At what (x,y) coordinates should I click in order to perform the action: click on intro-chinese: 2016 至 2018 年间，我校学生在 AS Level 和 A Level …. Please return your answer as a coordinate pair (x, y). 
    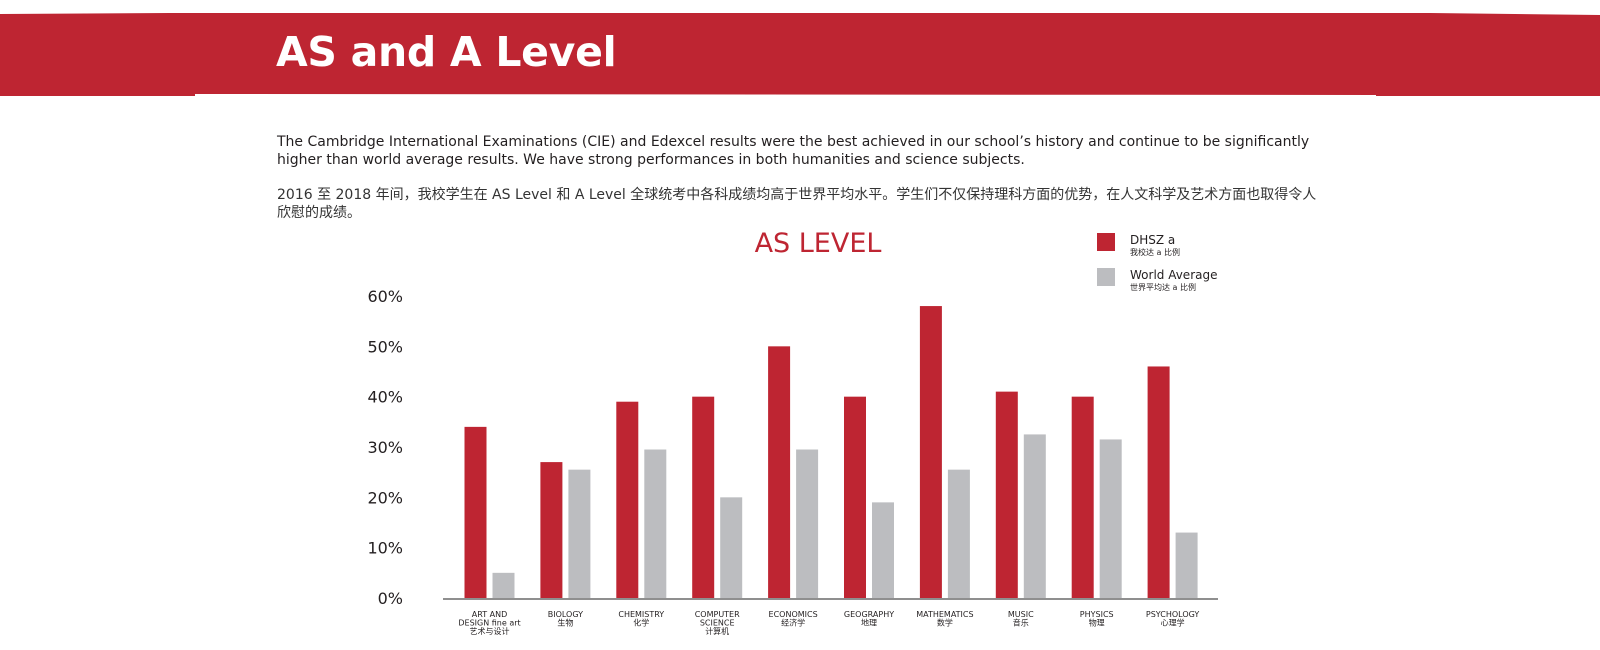
    Looking at the image, I should click on (797, 204).